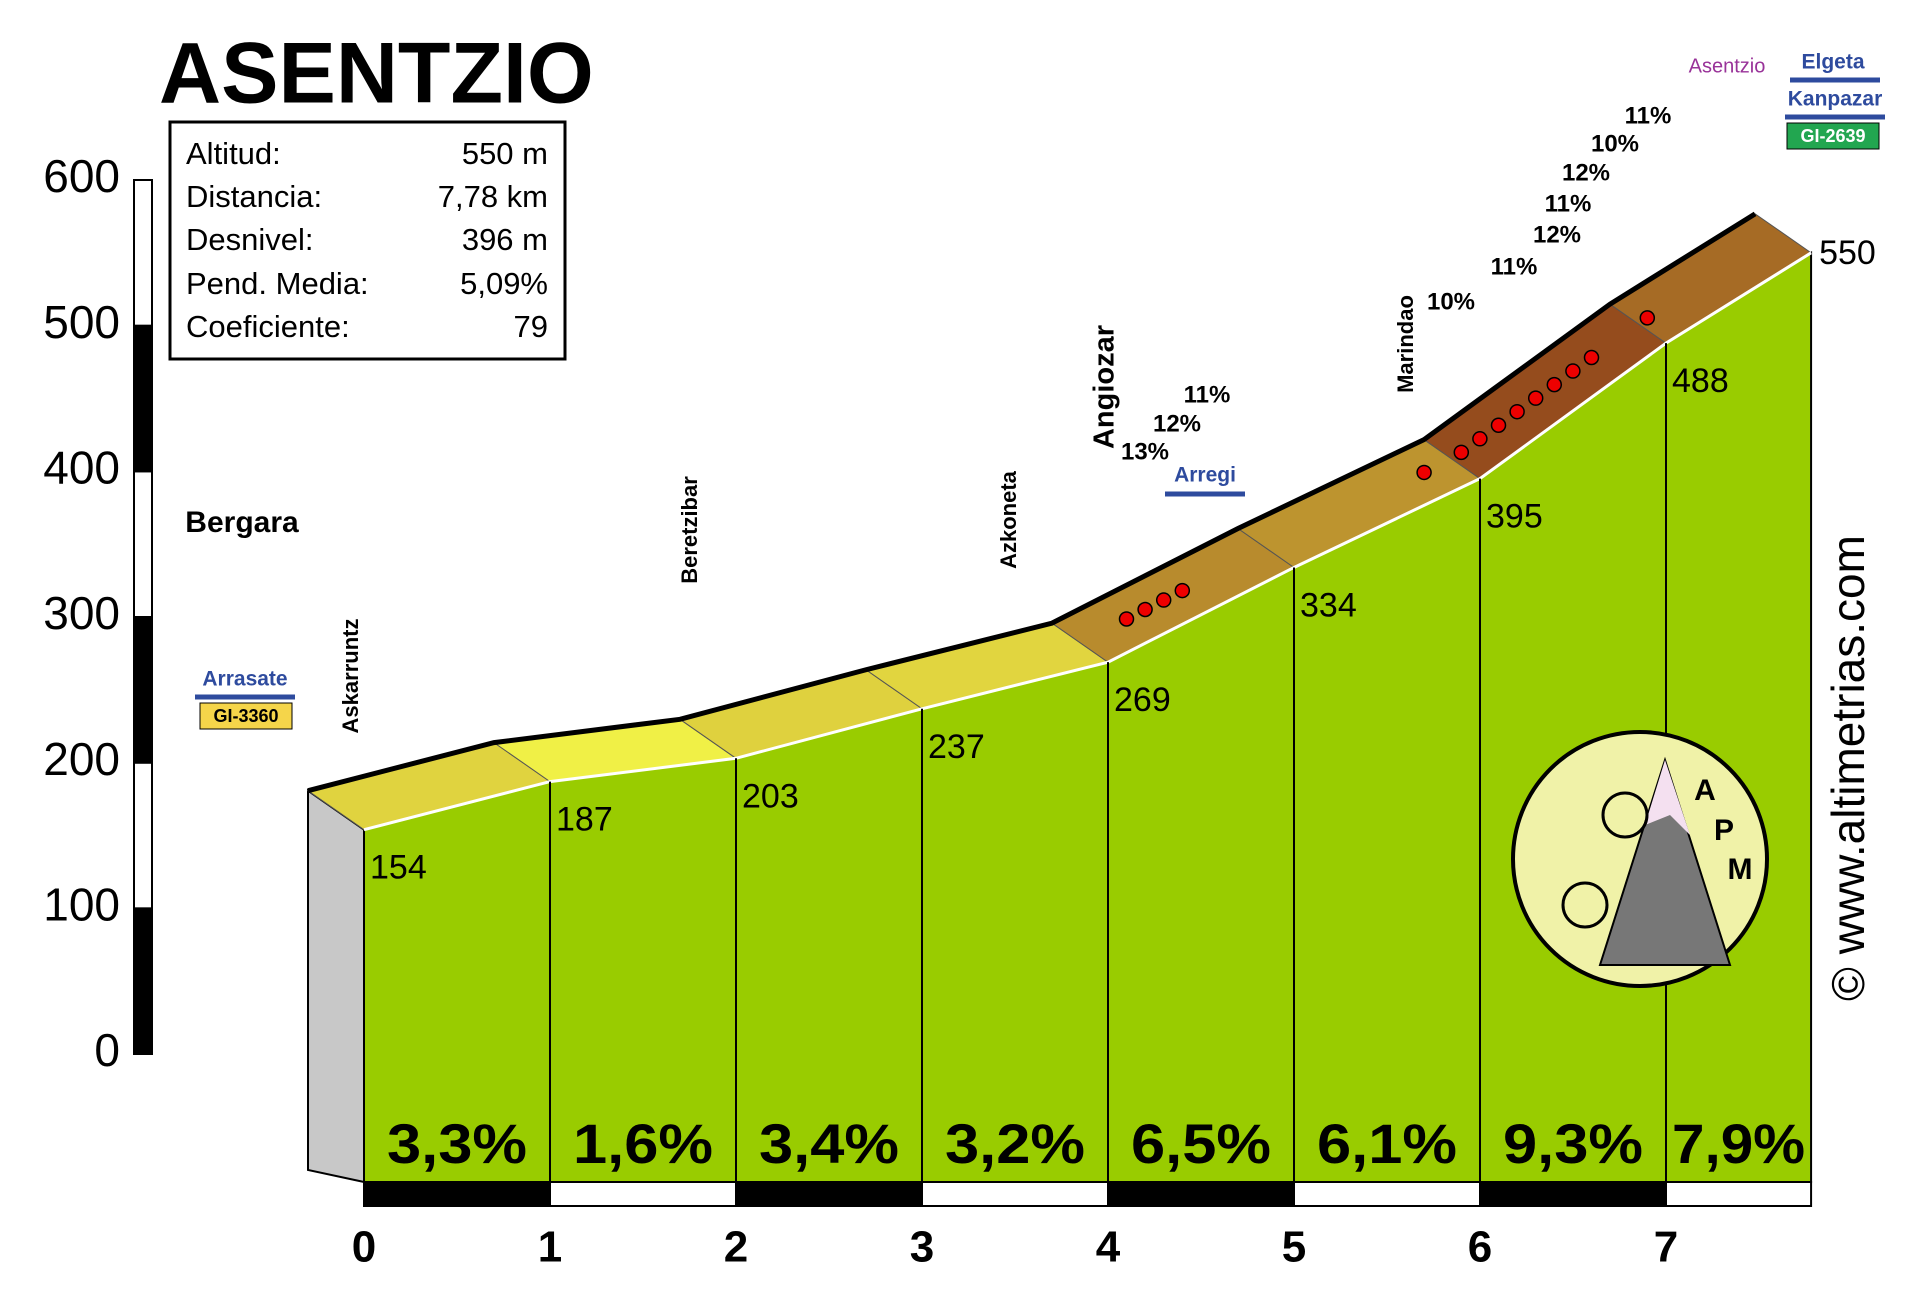  I want to click on gradient-label: 3,4%, so click(829, 1143).